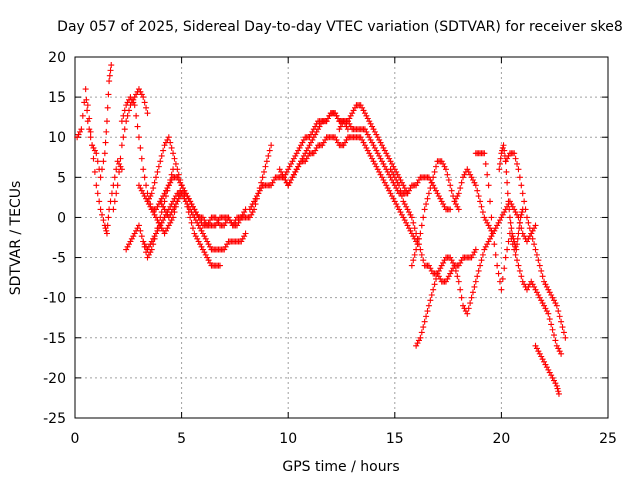 The height and width of the screenshot is (480, 640). I want to click on y-tick-label: 5, so click(61, 178).